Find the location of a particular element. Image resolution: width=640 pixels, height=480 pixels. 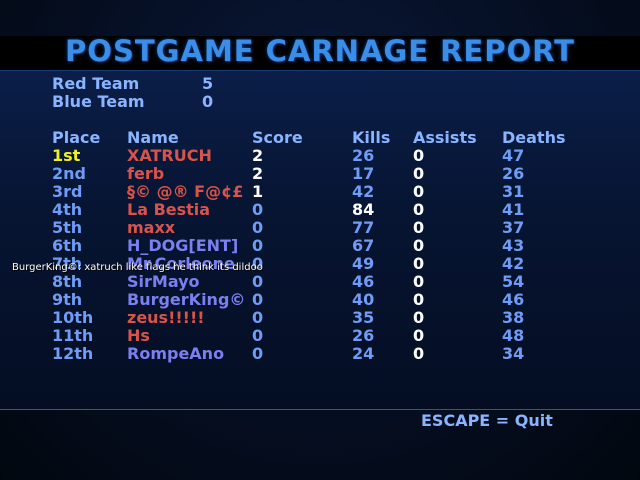

row-deaths: 41 is located at coordinates (513, 209).